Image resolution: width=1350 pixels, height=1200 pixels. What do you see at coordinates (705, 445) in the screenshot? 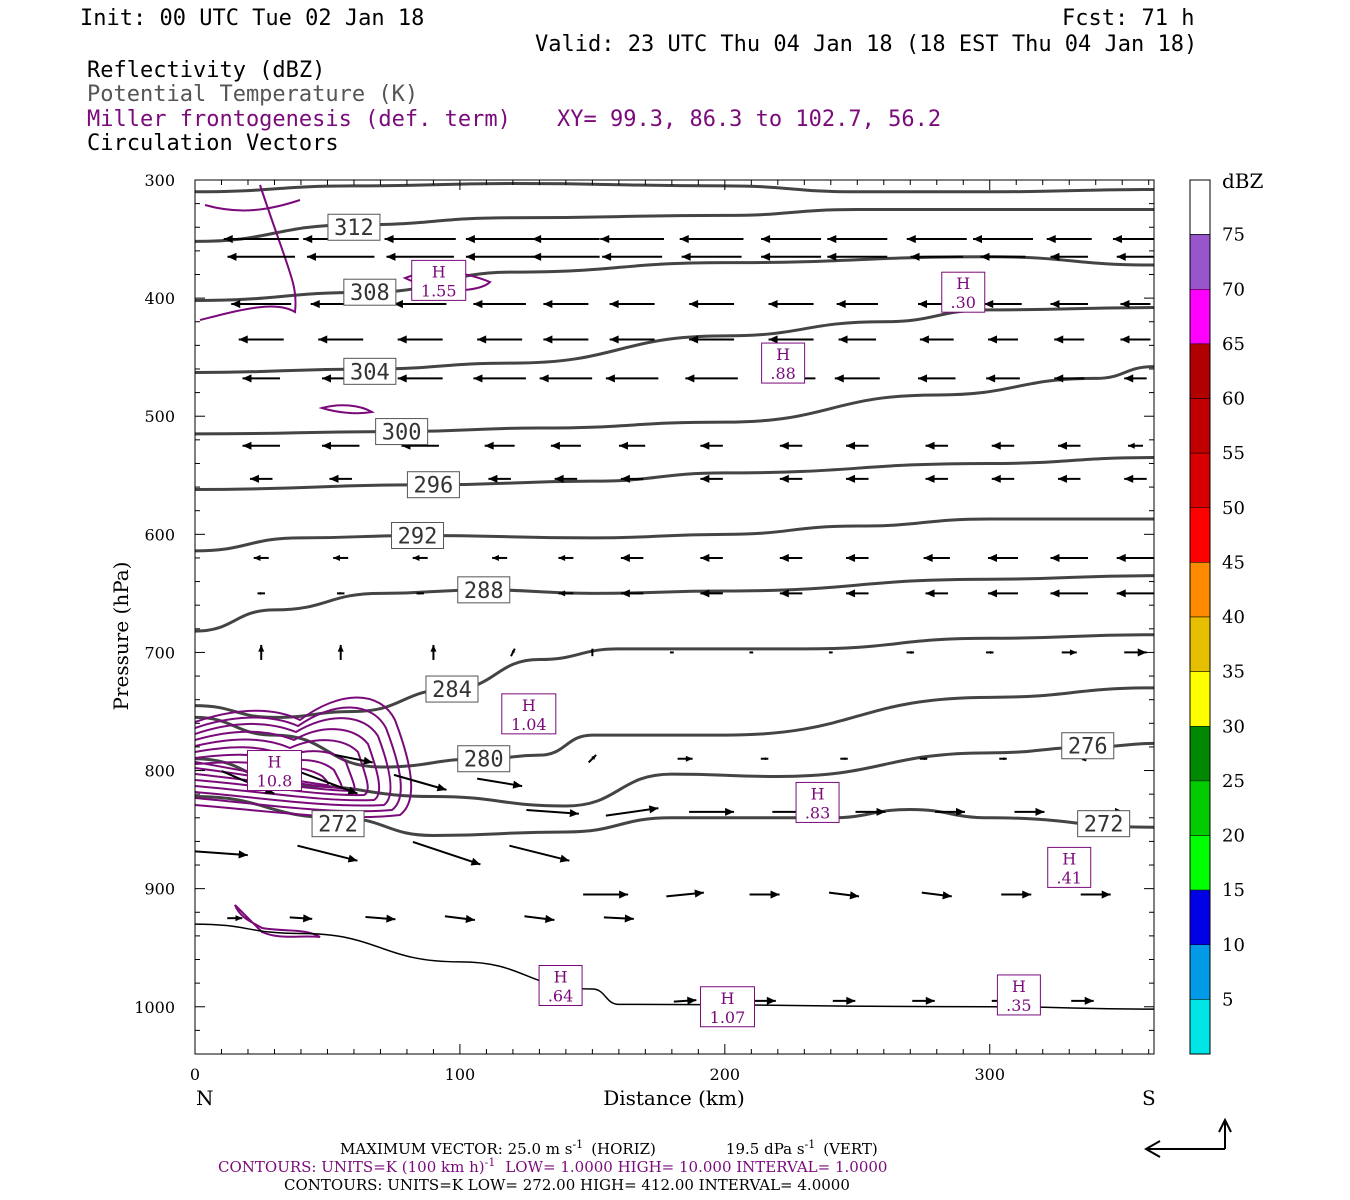
I see `vector-r5-c6-head` at bounding box center [705, 445].